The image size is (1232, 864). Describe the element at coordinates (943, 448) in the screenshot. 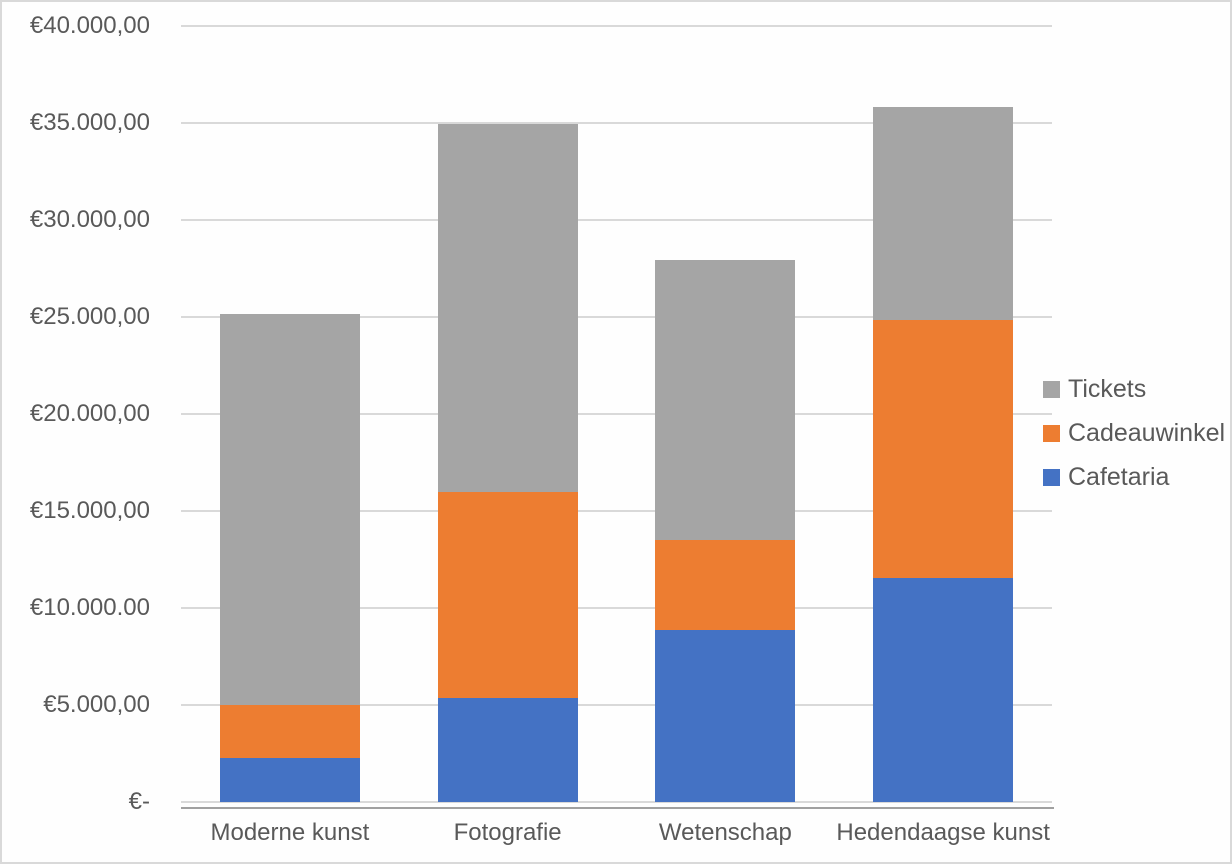

I see `bar-segment-hedendaagse-kunst-cadeauwinkel` at that location.